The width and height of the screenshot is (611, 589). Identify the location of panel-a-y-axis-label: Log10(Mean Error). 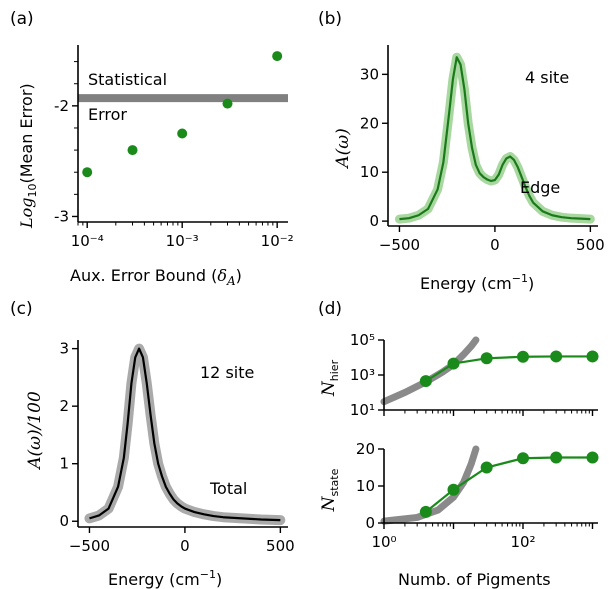
(28, 156).